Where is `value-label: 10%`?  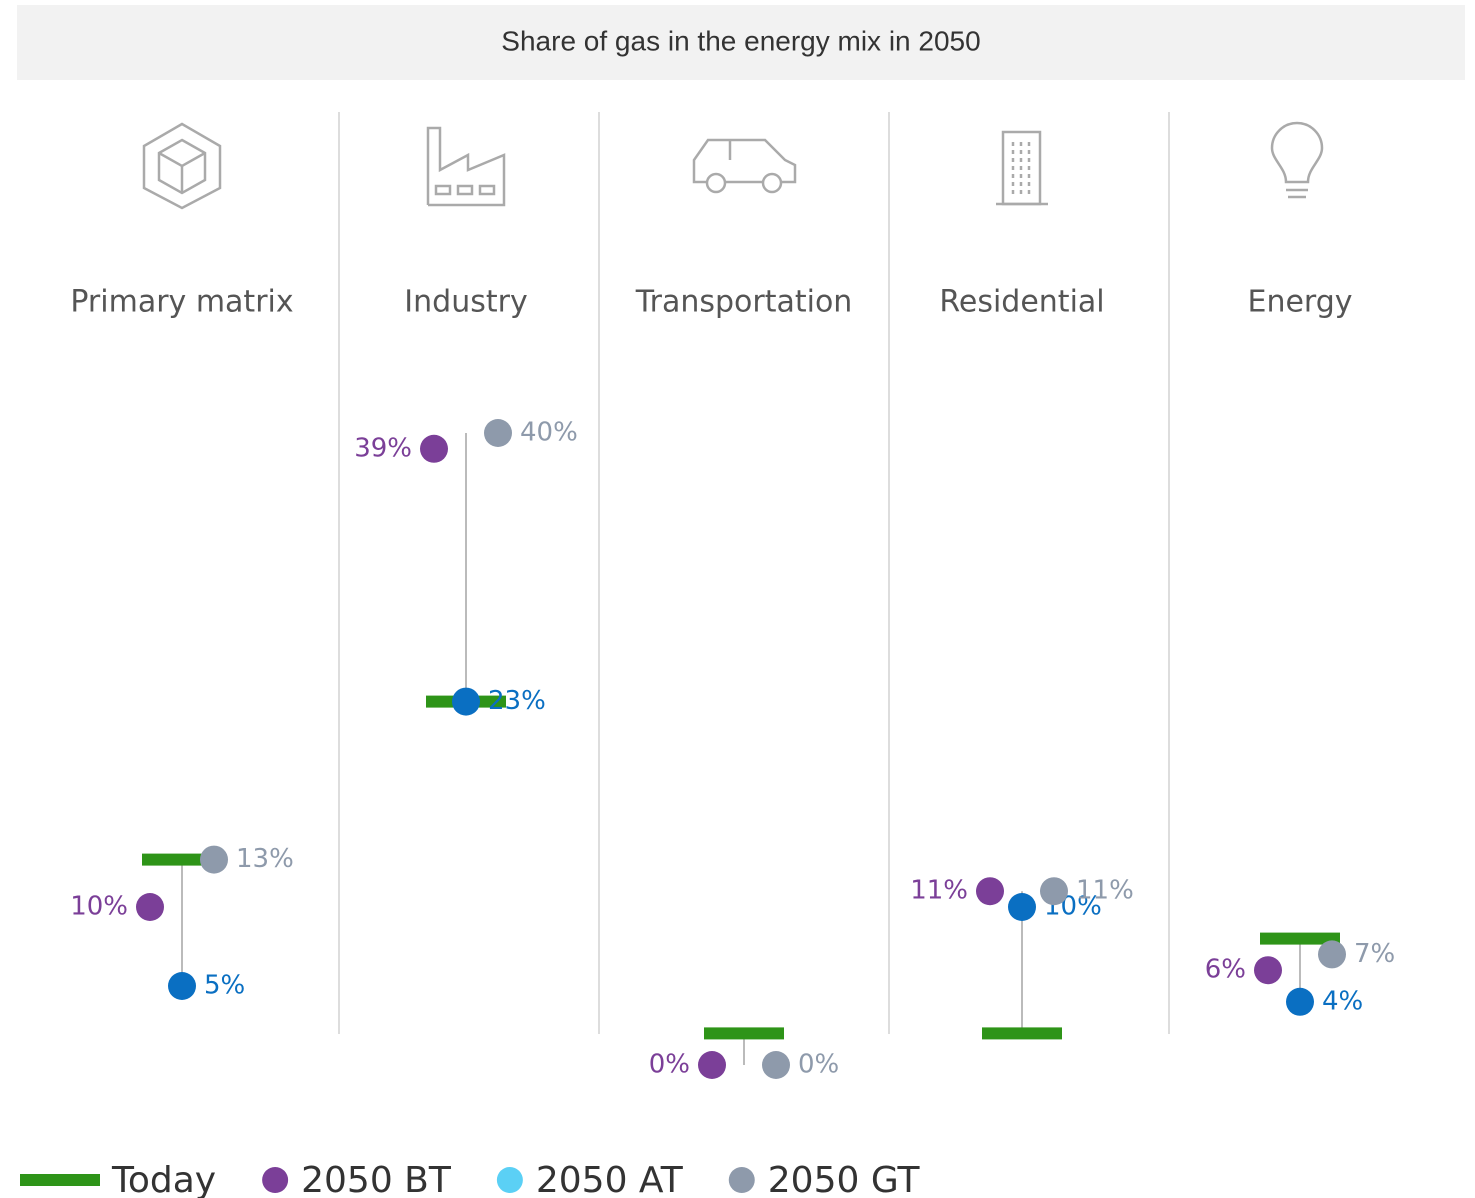
value-label: 10% is located at coordinates (99, 907).